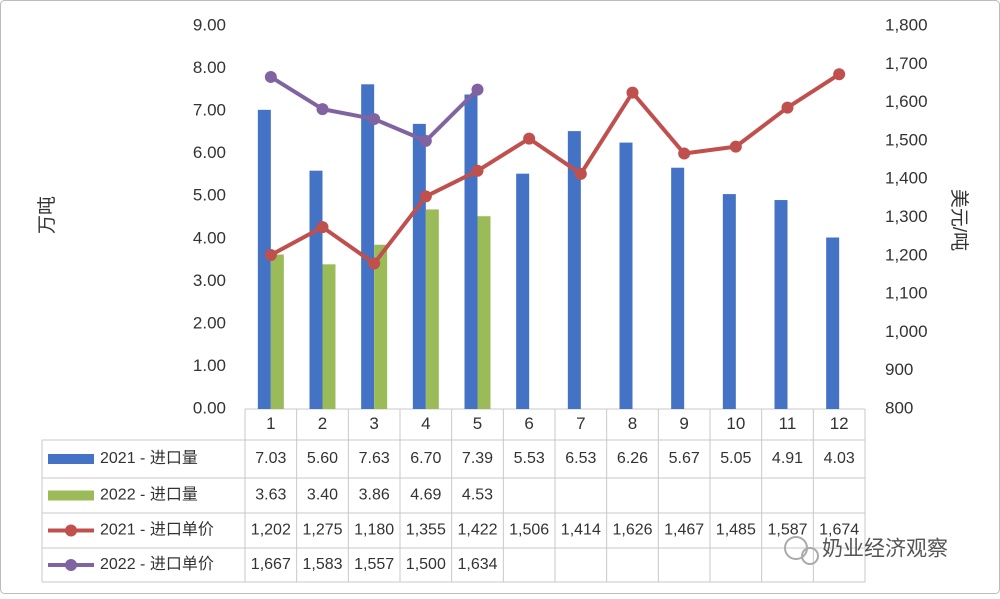 Image resolution: width=1000 pixels, height=599 pixels. I want to click on x-tick-label: 7, so click(580, 423).